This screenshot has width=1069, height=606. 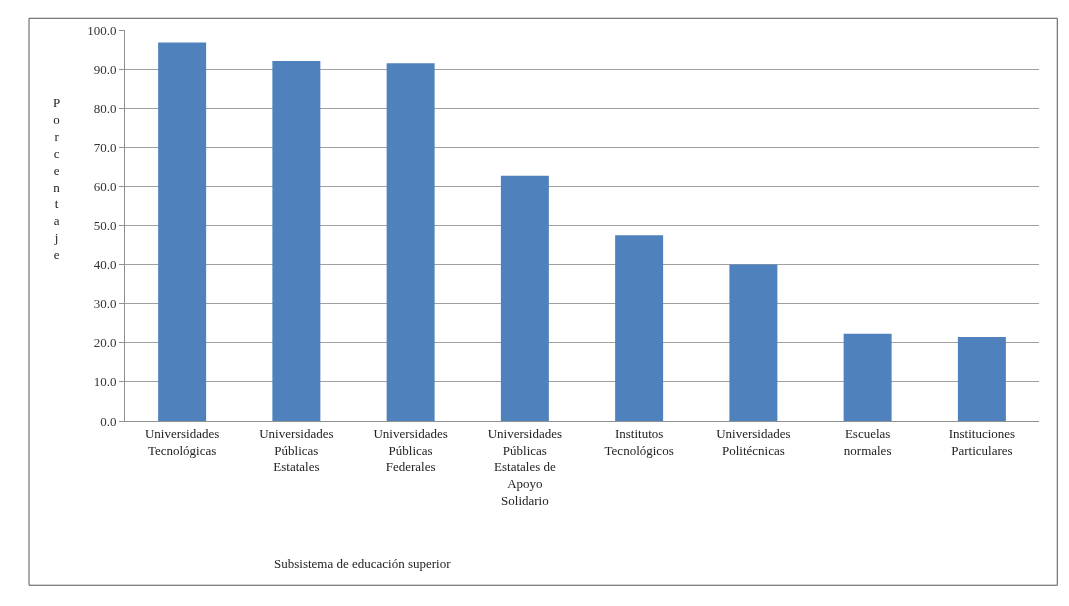 I want to click on y-tick-label: 10.0, so click(x=105, y=382).